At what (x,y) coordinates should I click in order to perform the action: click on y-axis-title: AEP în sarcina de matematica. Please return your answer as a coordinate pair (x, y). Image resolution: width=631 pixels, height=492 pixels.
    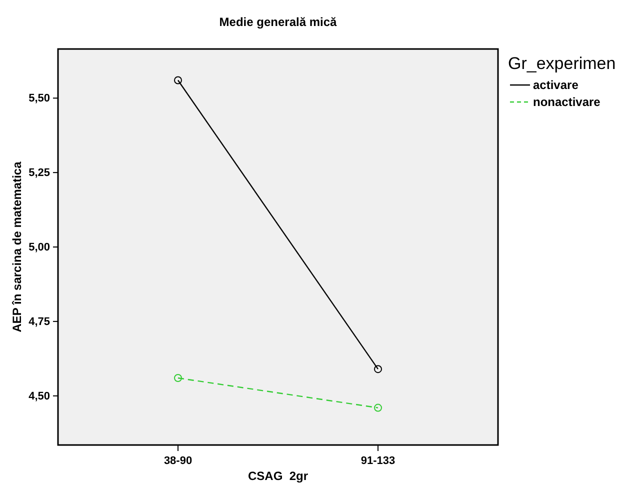
    Looking at the image, I should click on (17, 246).